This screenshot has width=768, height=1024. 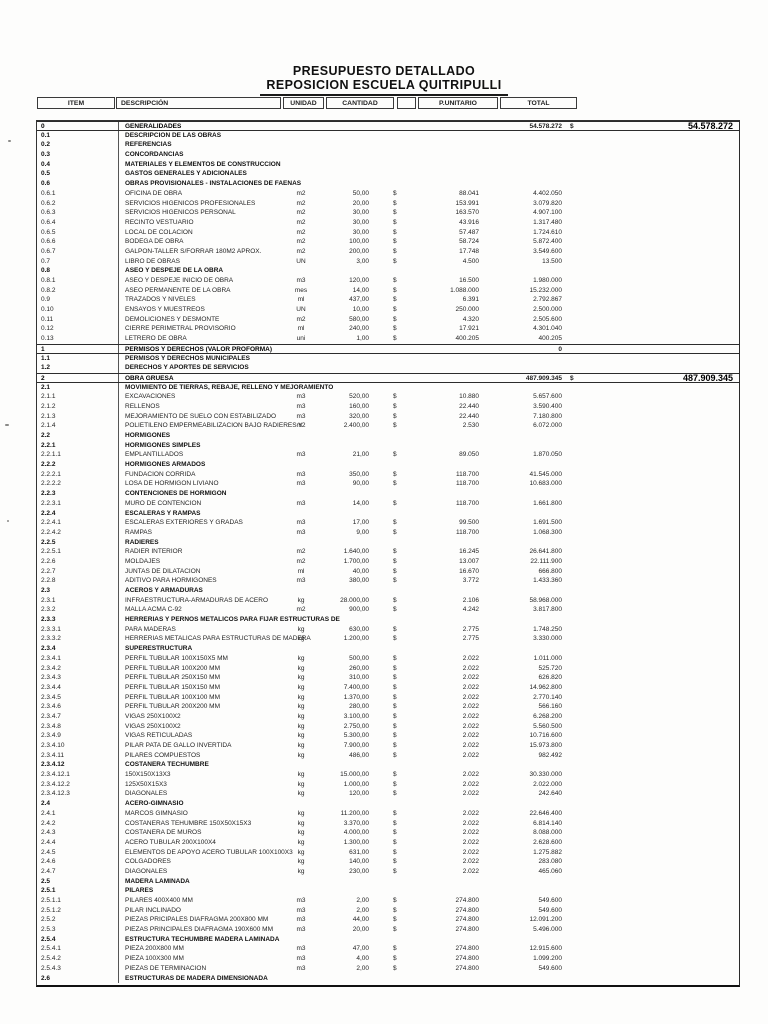 What do you see at coordinates (154, 959) in the screenshot?
I see `cell-descripcion: PIEZA 100X300 MM` at bounding box center [154, 959].